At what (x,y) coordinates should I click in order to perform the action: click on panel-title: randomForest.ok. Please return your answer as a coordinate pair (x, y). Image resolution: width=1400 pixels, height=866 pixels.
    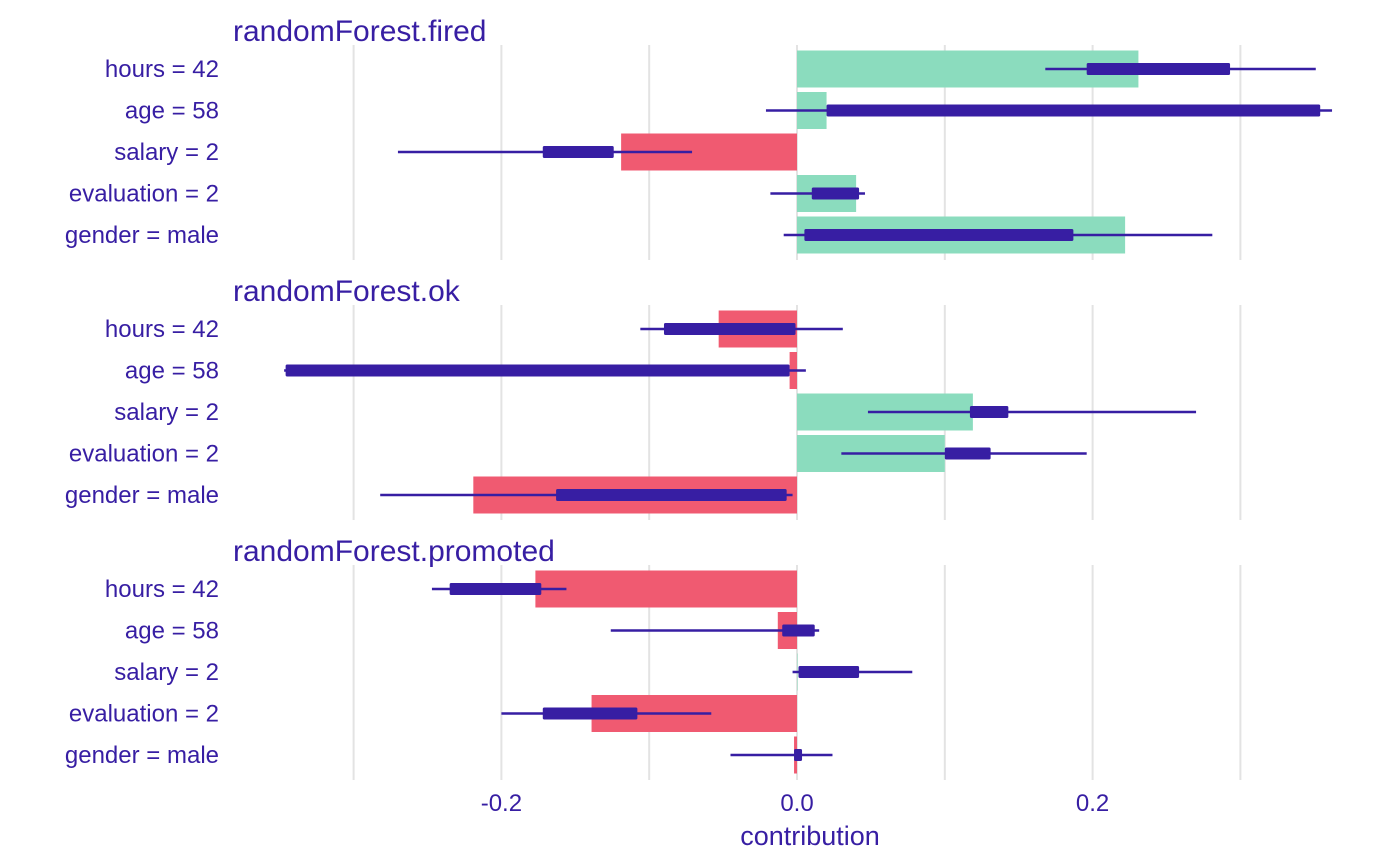
    Looking at the image, I should click on (347, 291).